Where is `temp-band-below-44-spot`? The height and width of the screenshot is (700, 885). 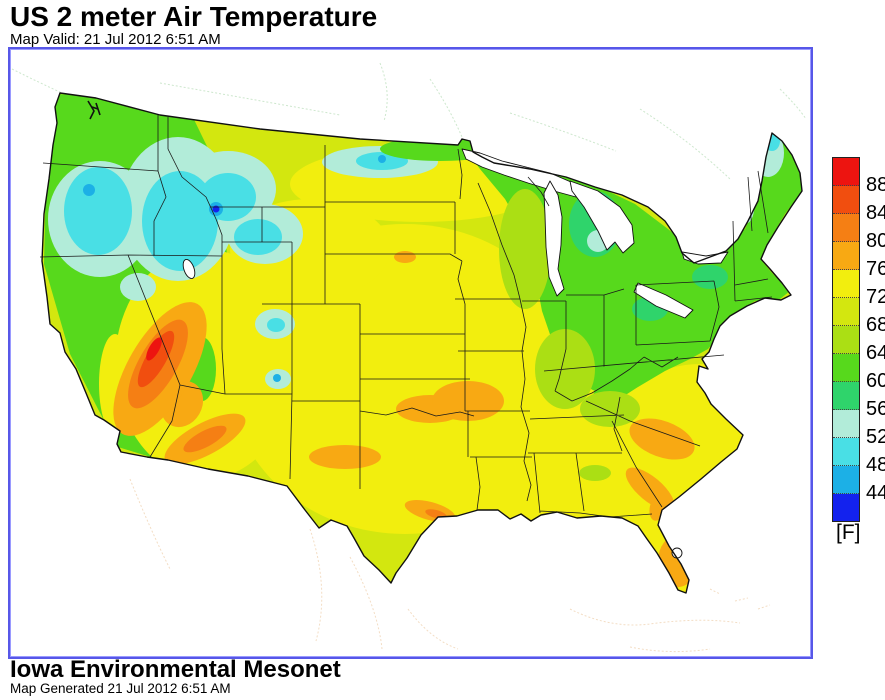
temp-band-below-44-spot is located at coordinates (216, 209).